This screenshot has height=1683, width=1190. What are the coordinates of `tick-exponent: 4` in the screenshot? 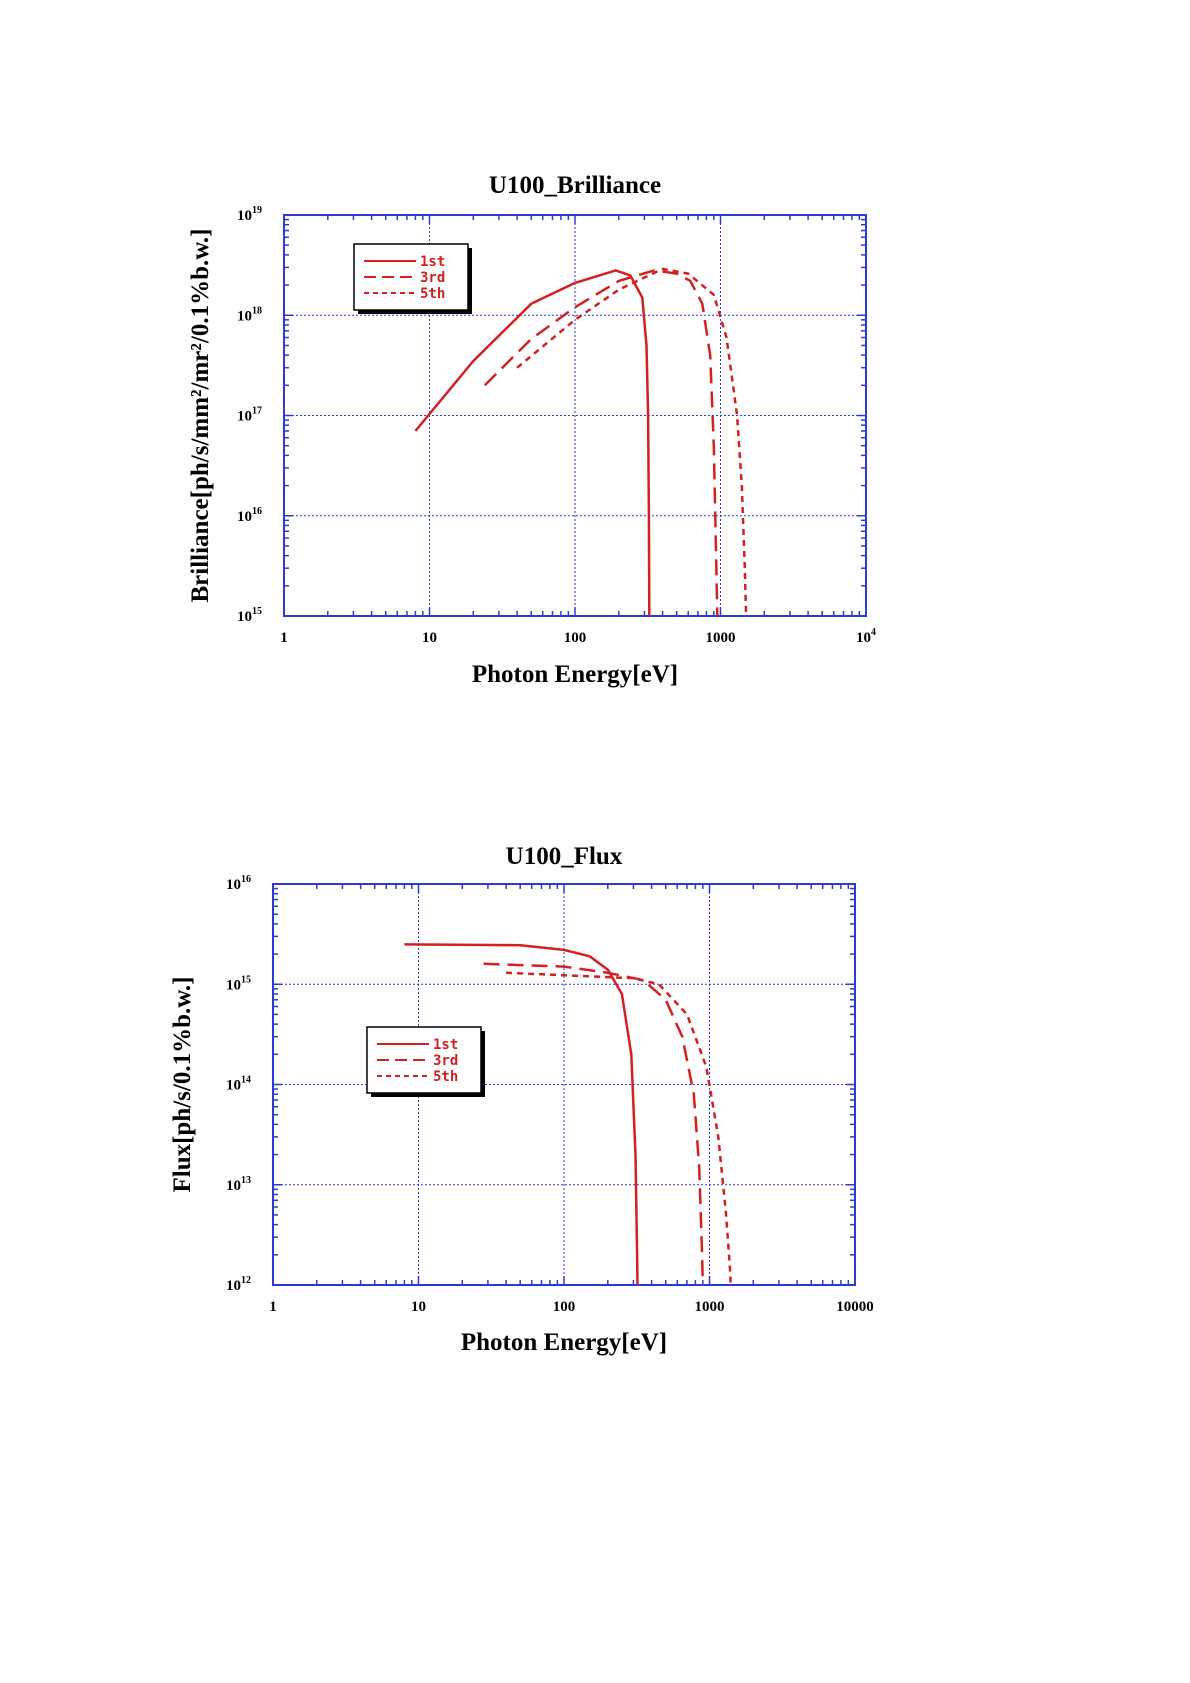 It's located at (873, 632).